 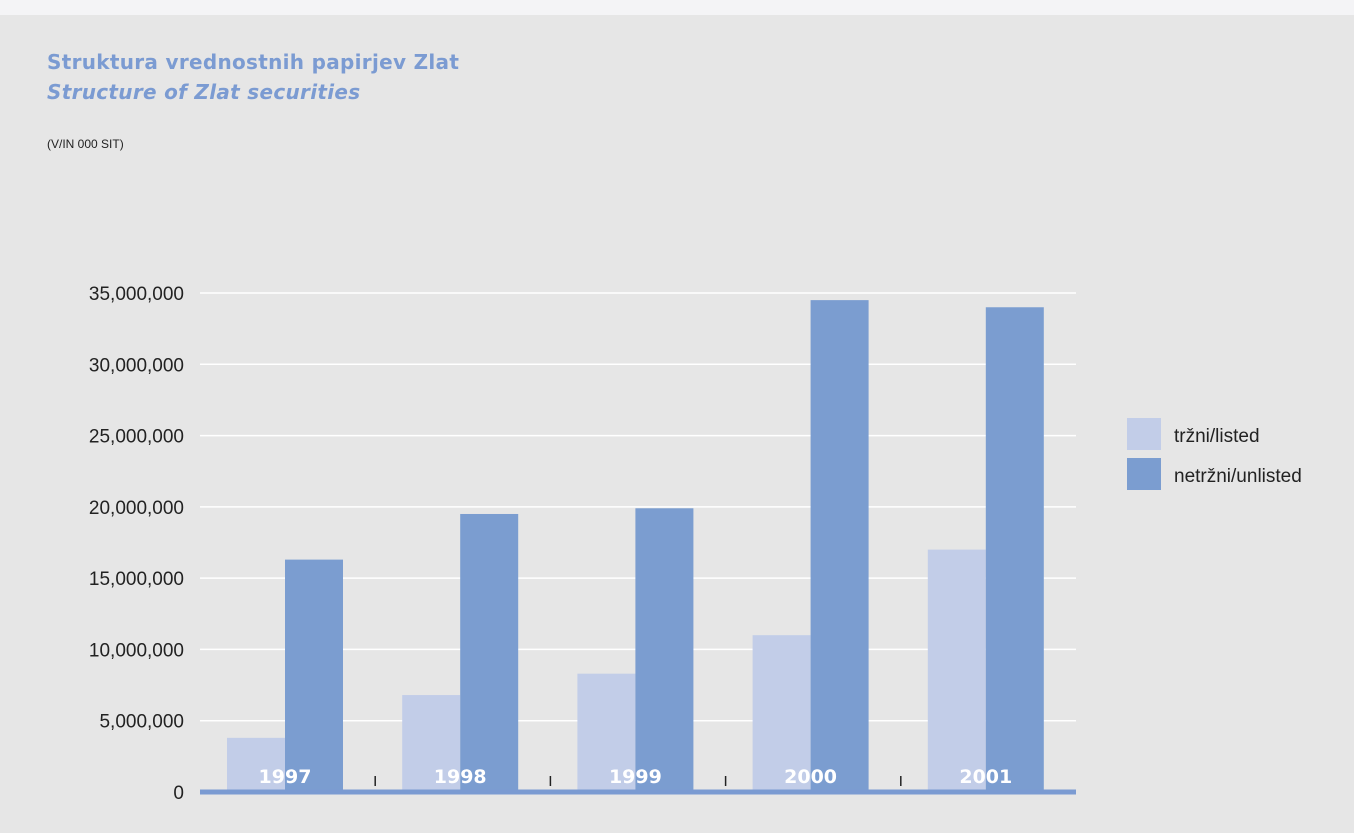 I want to click on y-tick-label: 15,000,000, so click(x=136, y=579).